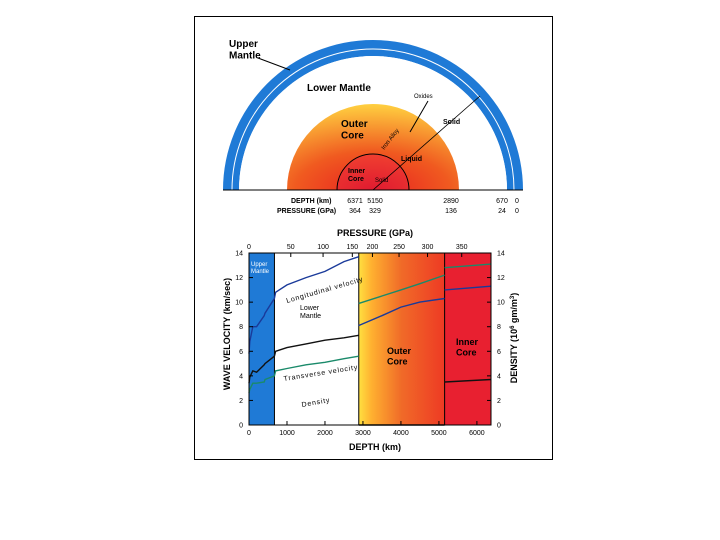  Describe the element at coordinates (245, 50) in the screenshot. I see `upper-mantle-label: Upper Mantle` at that location.